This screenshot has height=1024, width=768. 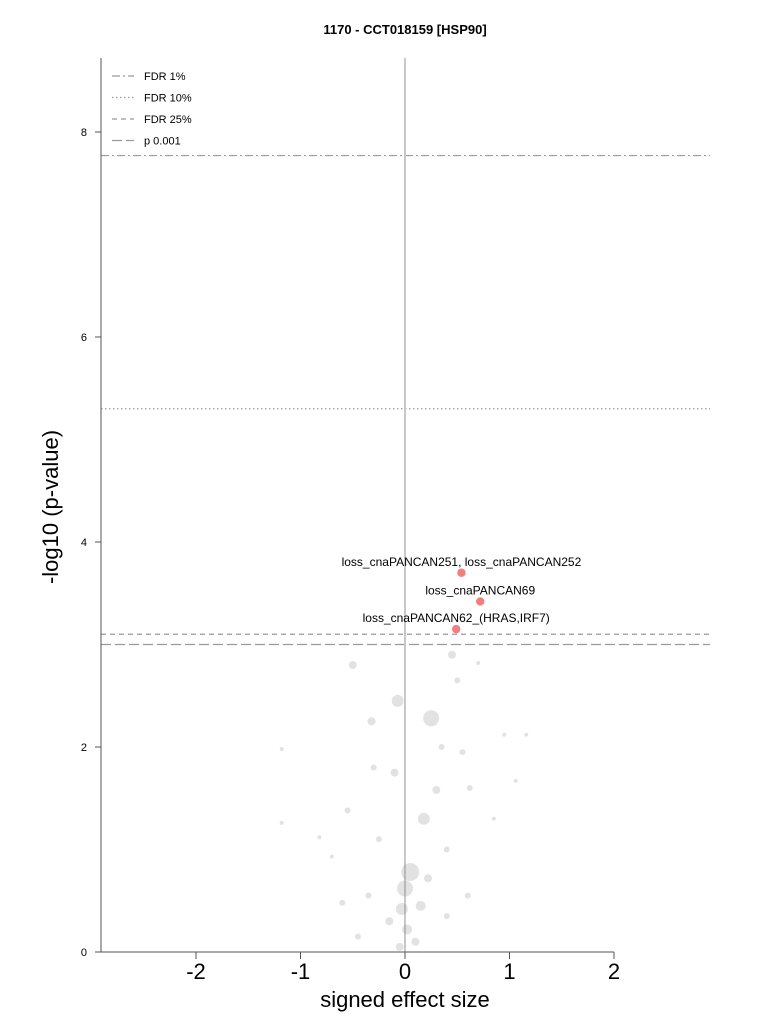 I want to click on y-tick-label: 8, so click(x=84, y=133).